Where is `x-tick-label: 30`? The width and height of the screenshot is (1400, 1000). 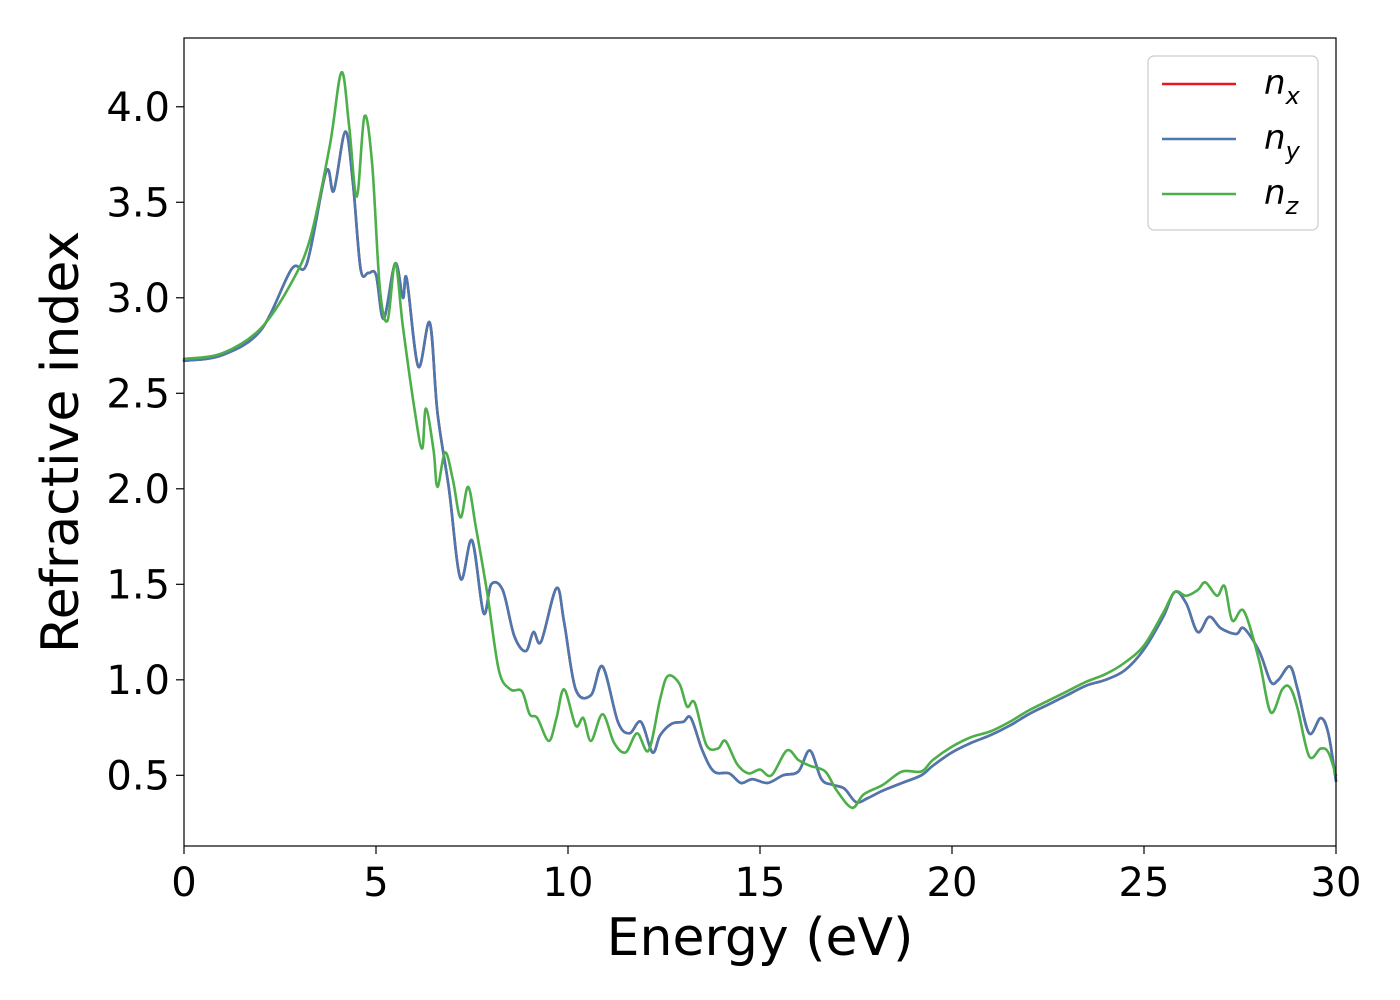 x-tick-label: 30 is located at coordinates (1336, 883).